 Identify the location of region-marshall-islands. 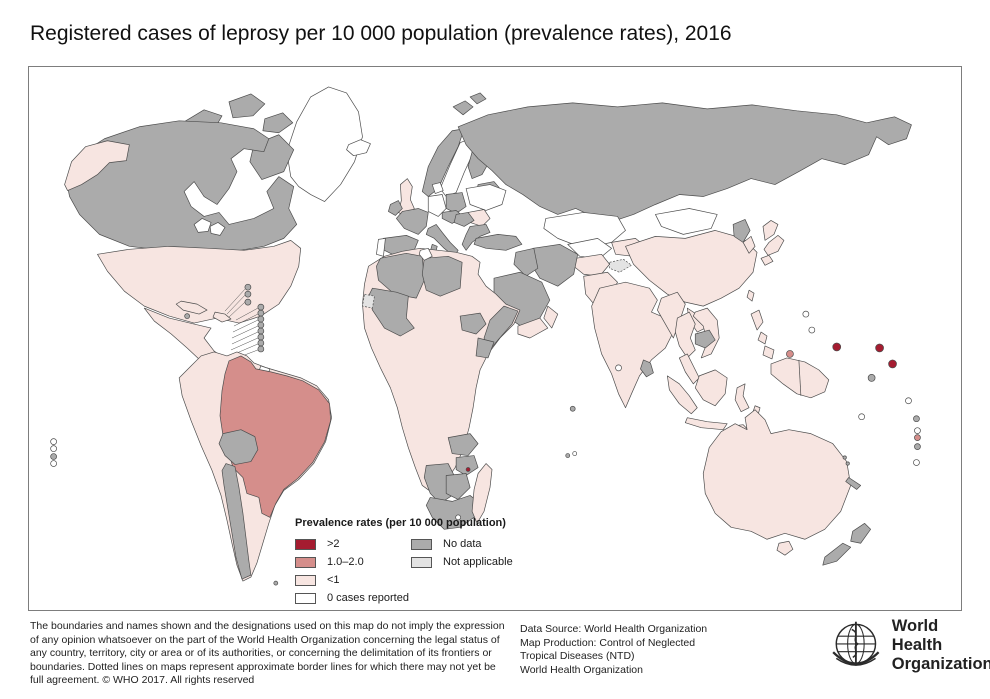
(879, 348).